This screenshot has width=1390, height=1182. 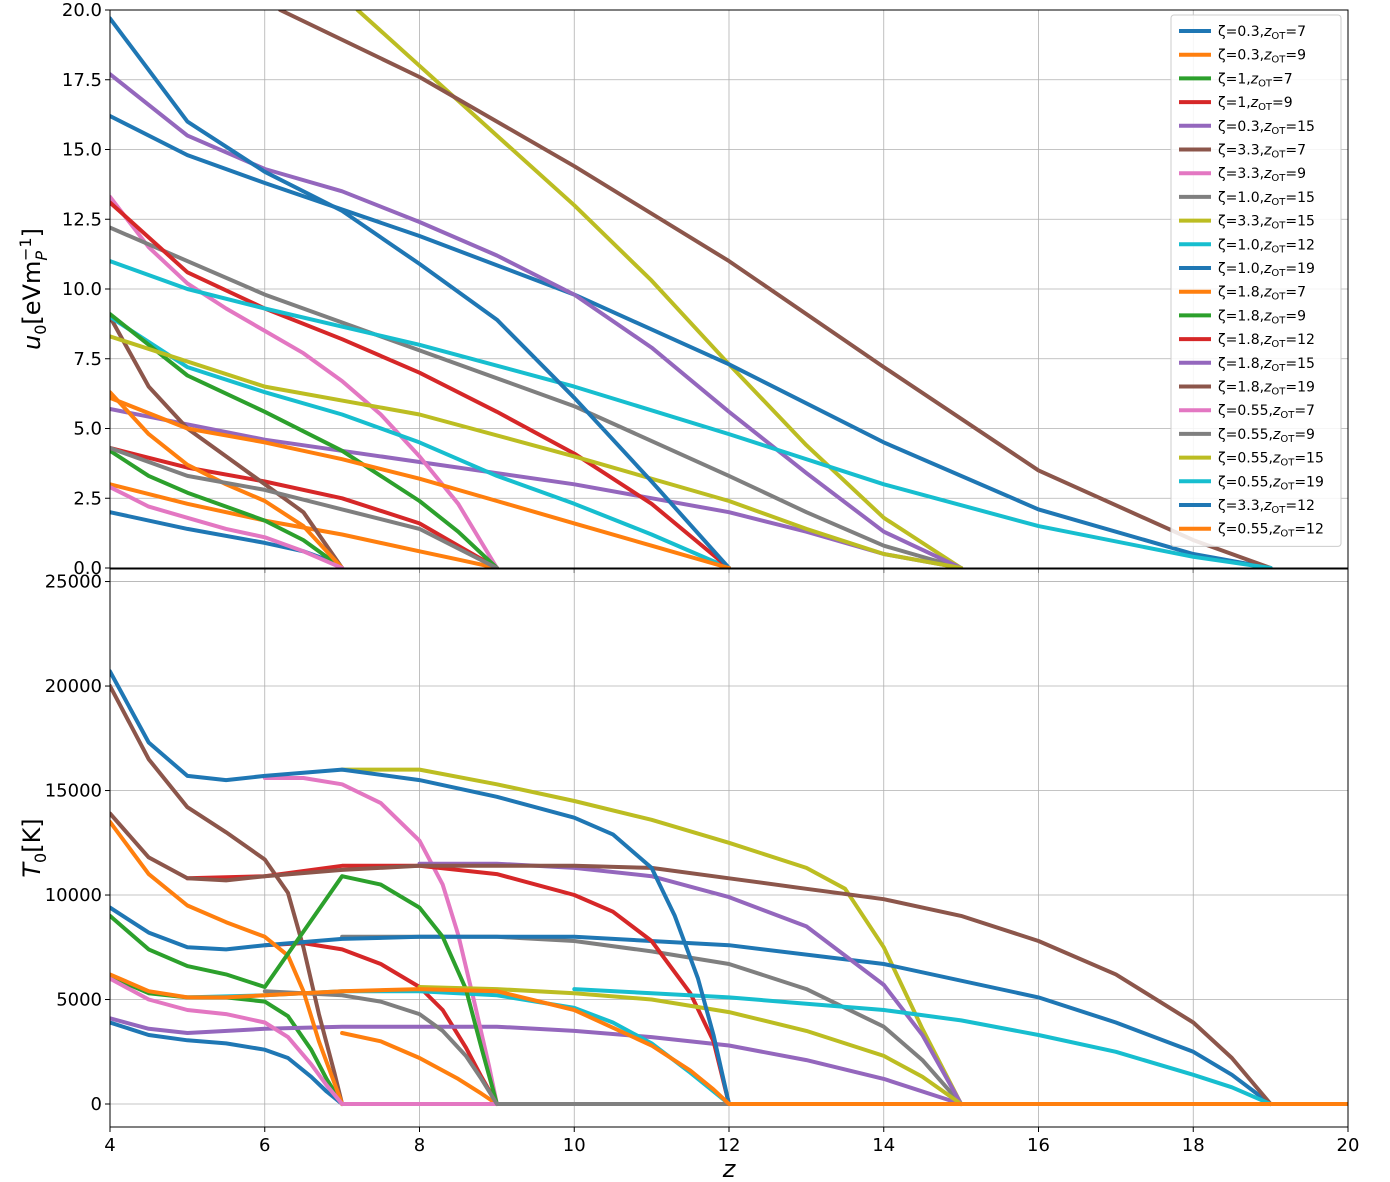 I want to click on x-tick-label: 20, so click(x=1348, y=1145).